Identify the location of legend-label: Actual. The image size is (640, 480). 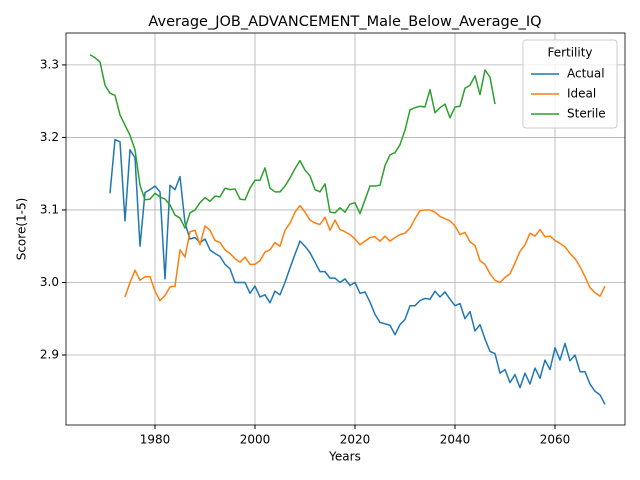
(586, 74).